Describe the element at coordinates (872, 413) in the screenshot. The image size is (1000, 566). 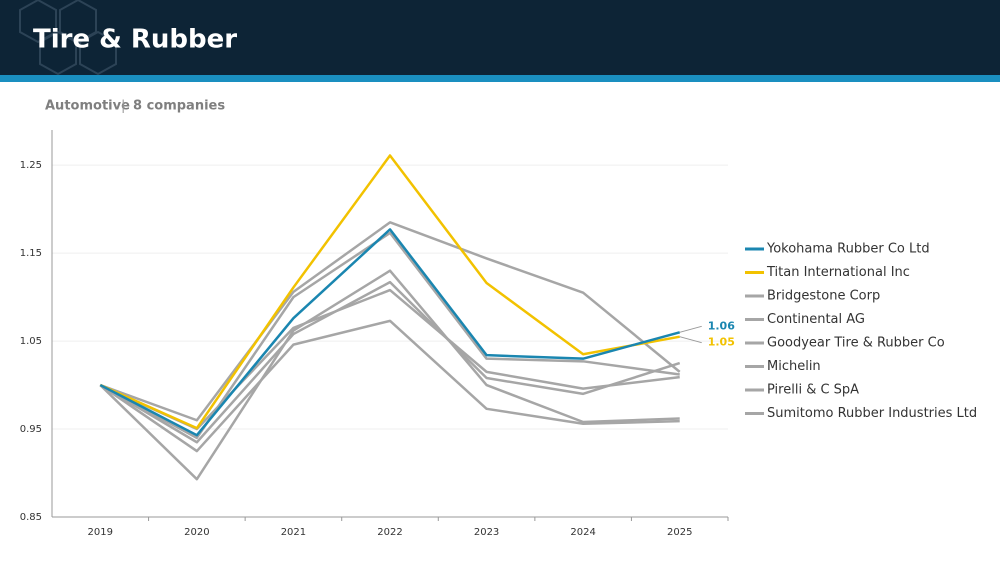
I see `legend-label: Sumitomo Rubber Industries Ltd` at that location.